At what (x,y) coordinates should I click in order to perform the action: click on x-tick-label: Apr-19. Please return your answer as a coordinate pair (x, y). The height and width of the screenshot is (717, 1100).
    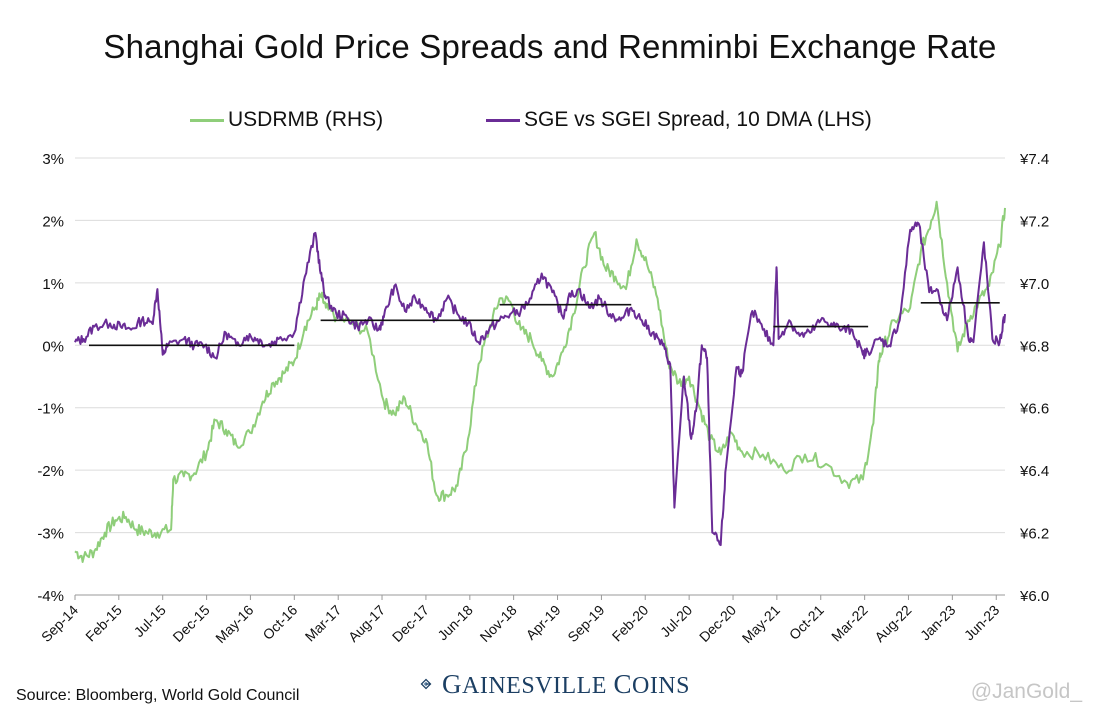
    Looking at the image, I should click on (543, 622).